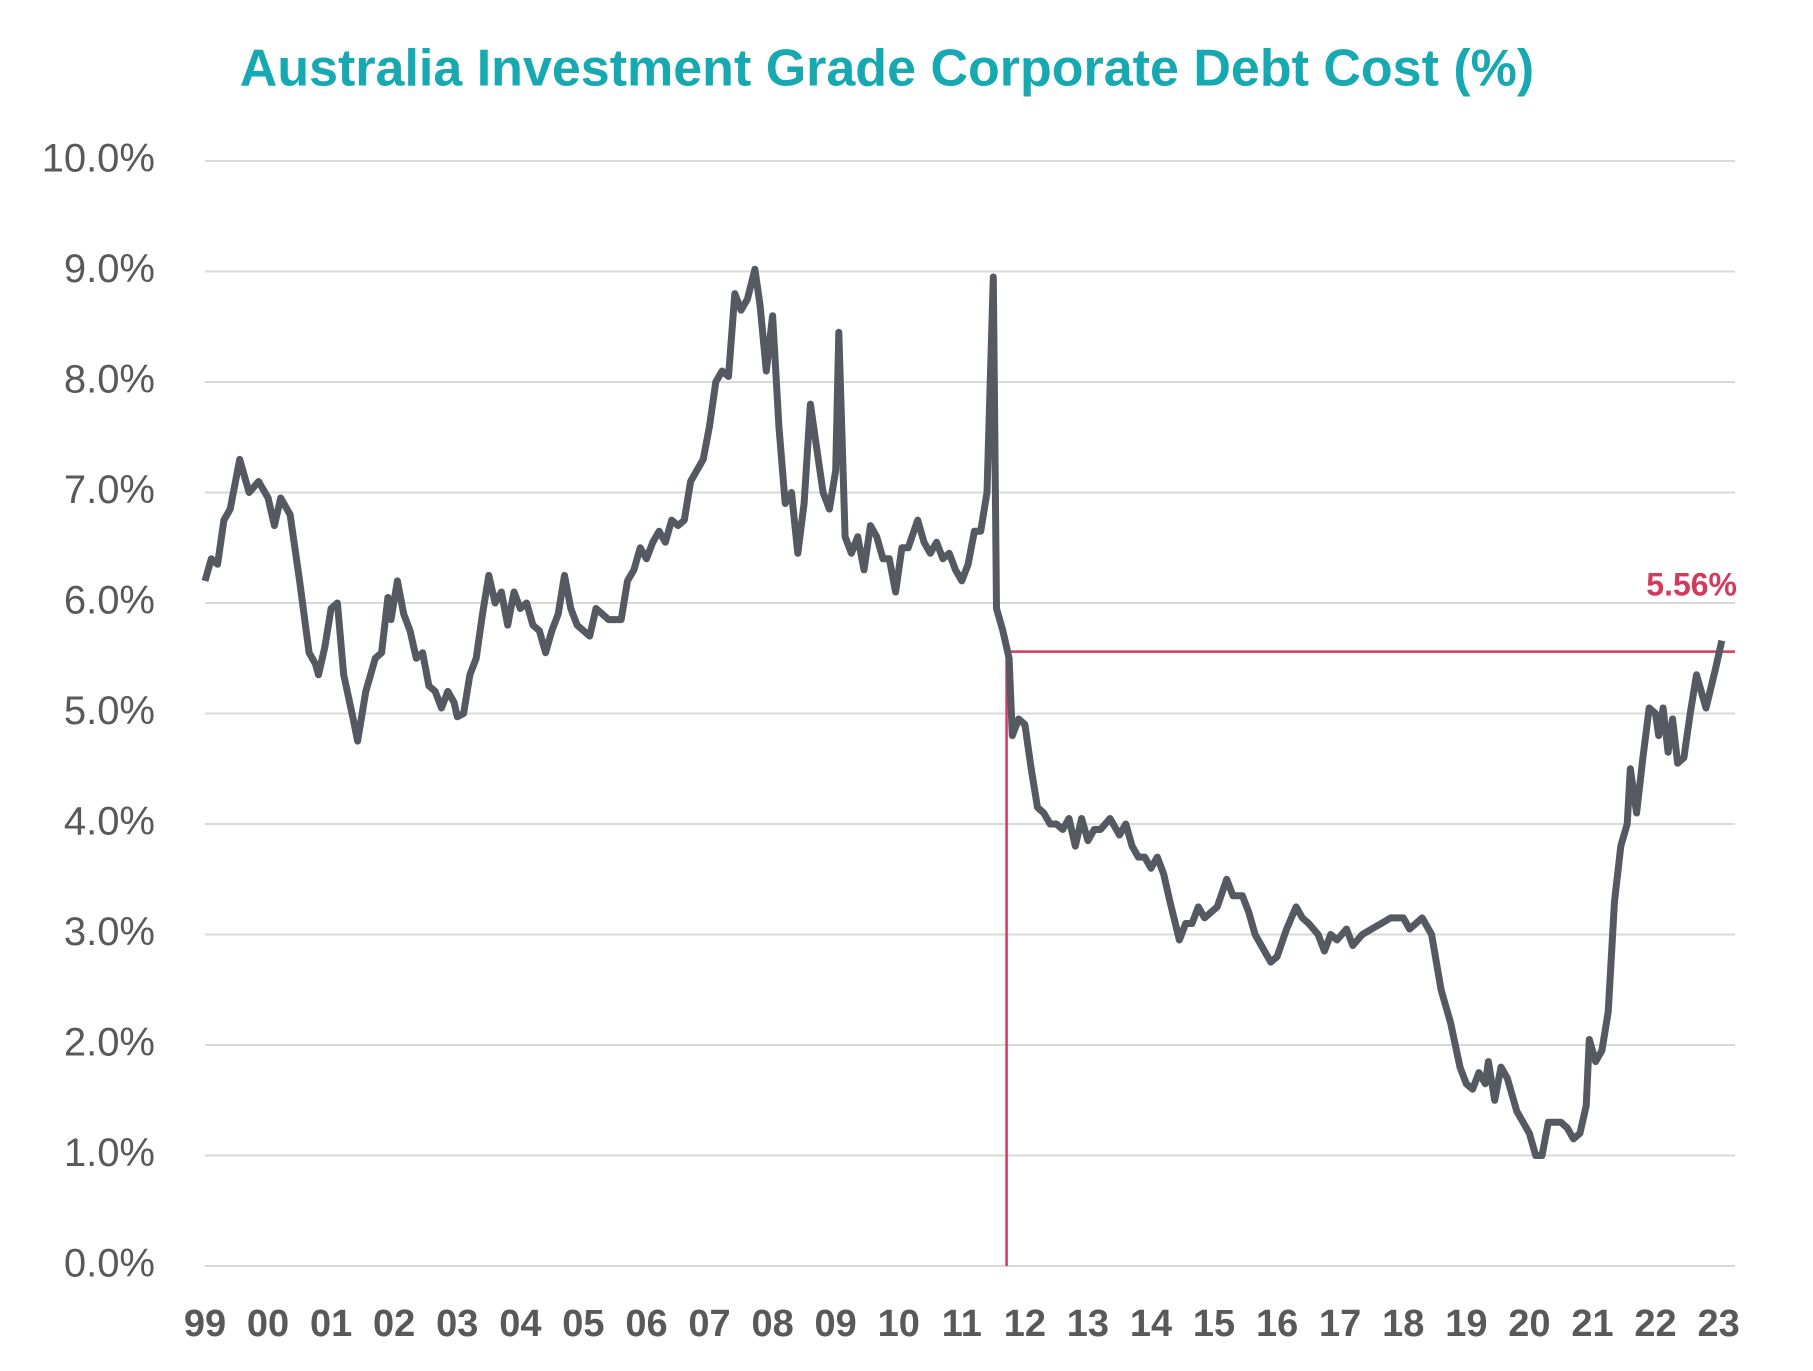  Describe the element at coordinates (109, 601) in the screenshot. I see `y-tick-label: 6.0%` at that location.